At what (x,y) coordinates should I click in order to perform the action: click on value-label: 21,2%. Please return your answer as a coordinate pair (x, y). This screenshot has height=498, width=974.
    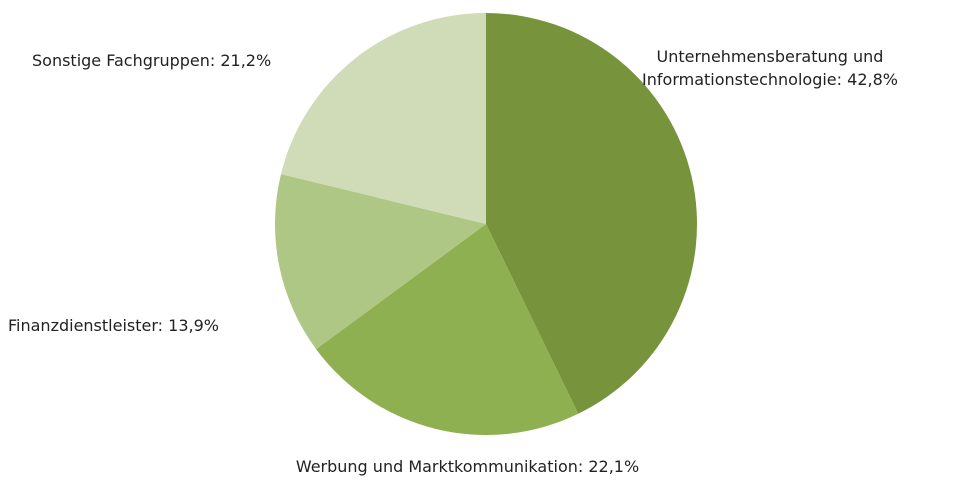
    Looking at the image, I should click on (246, 60).